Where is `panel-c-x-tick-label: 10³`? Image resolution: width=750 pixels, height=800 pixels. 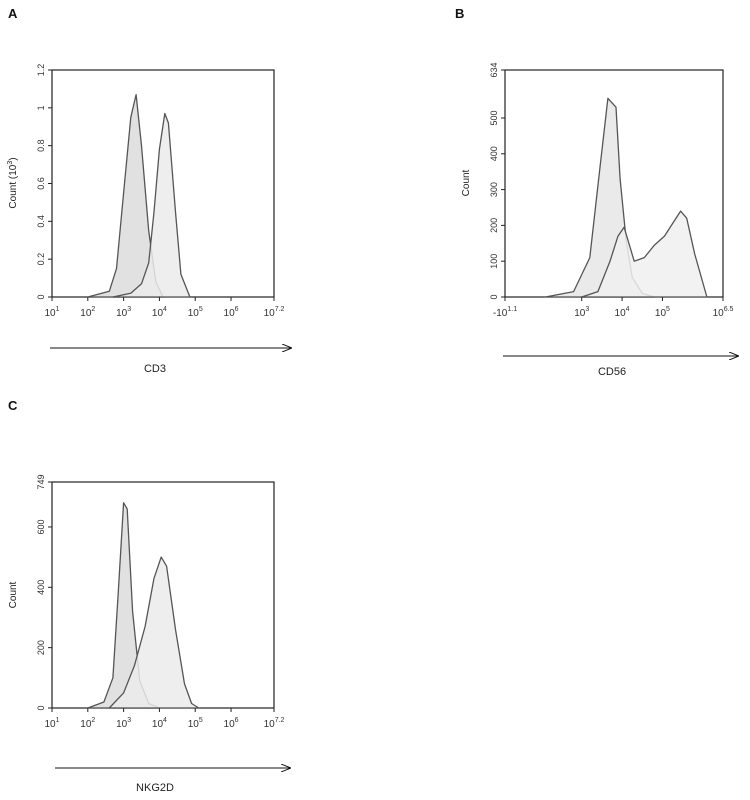
panel-c-x-tick-label: 10³ is located at coordinates (123, 723).